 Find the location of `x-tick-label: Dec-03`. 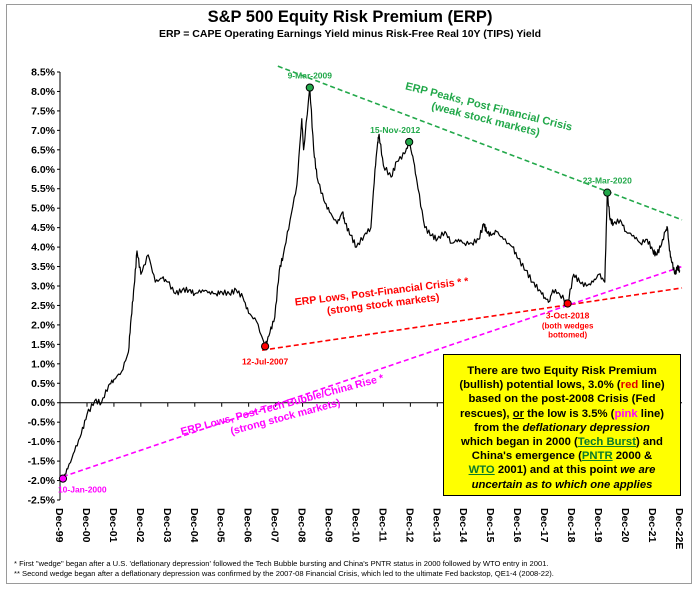

x-tick-label: Dec-03 is located at coordinates (167, 525).